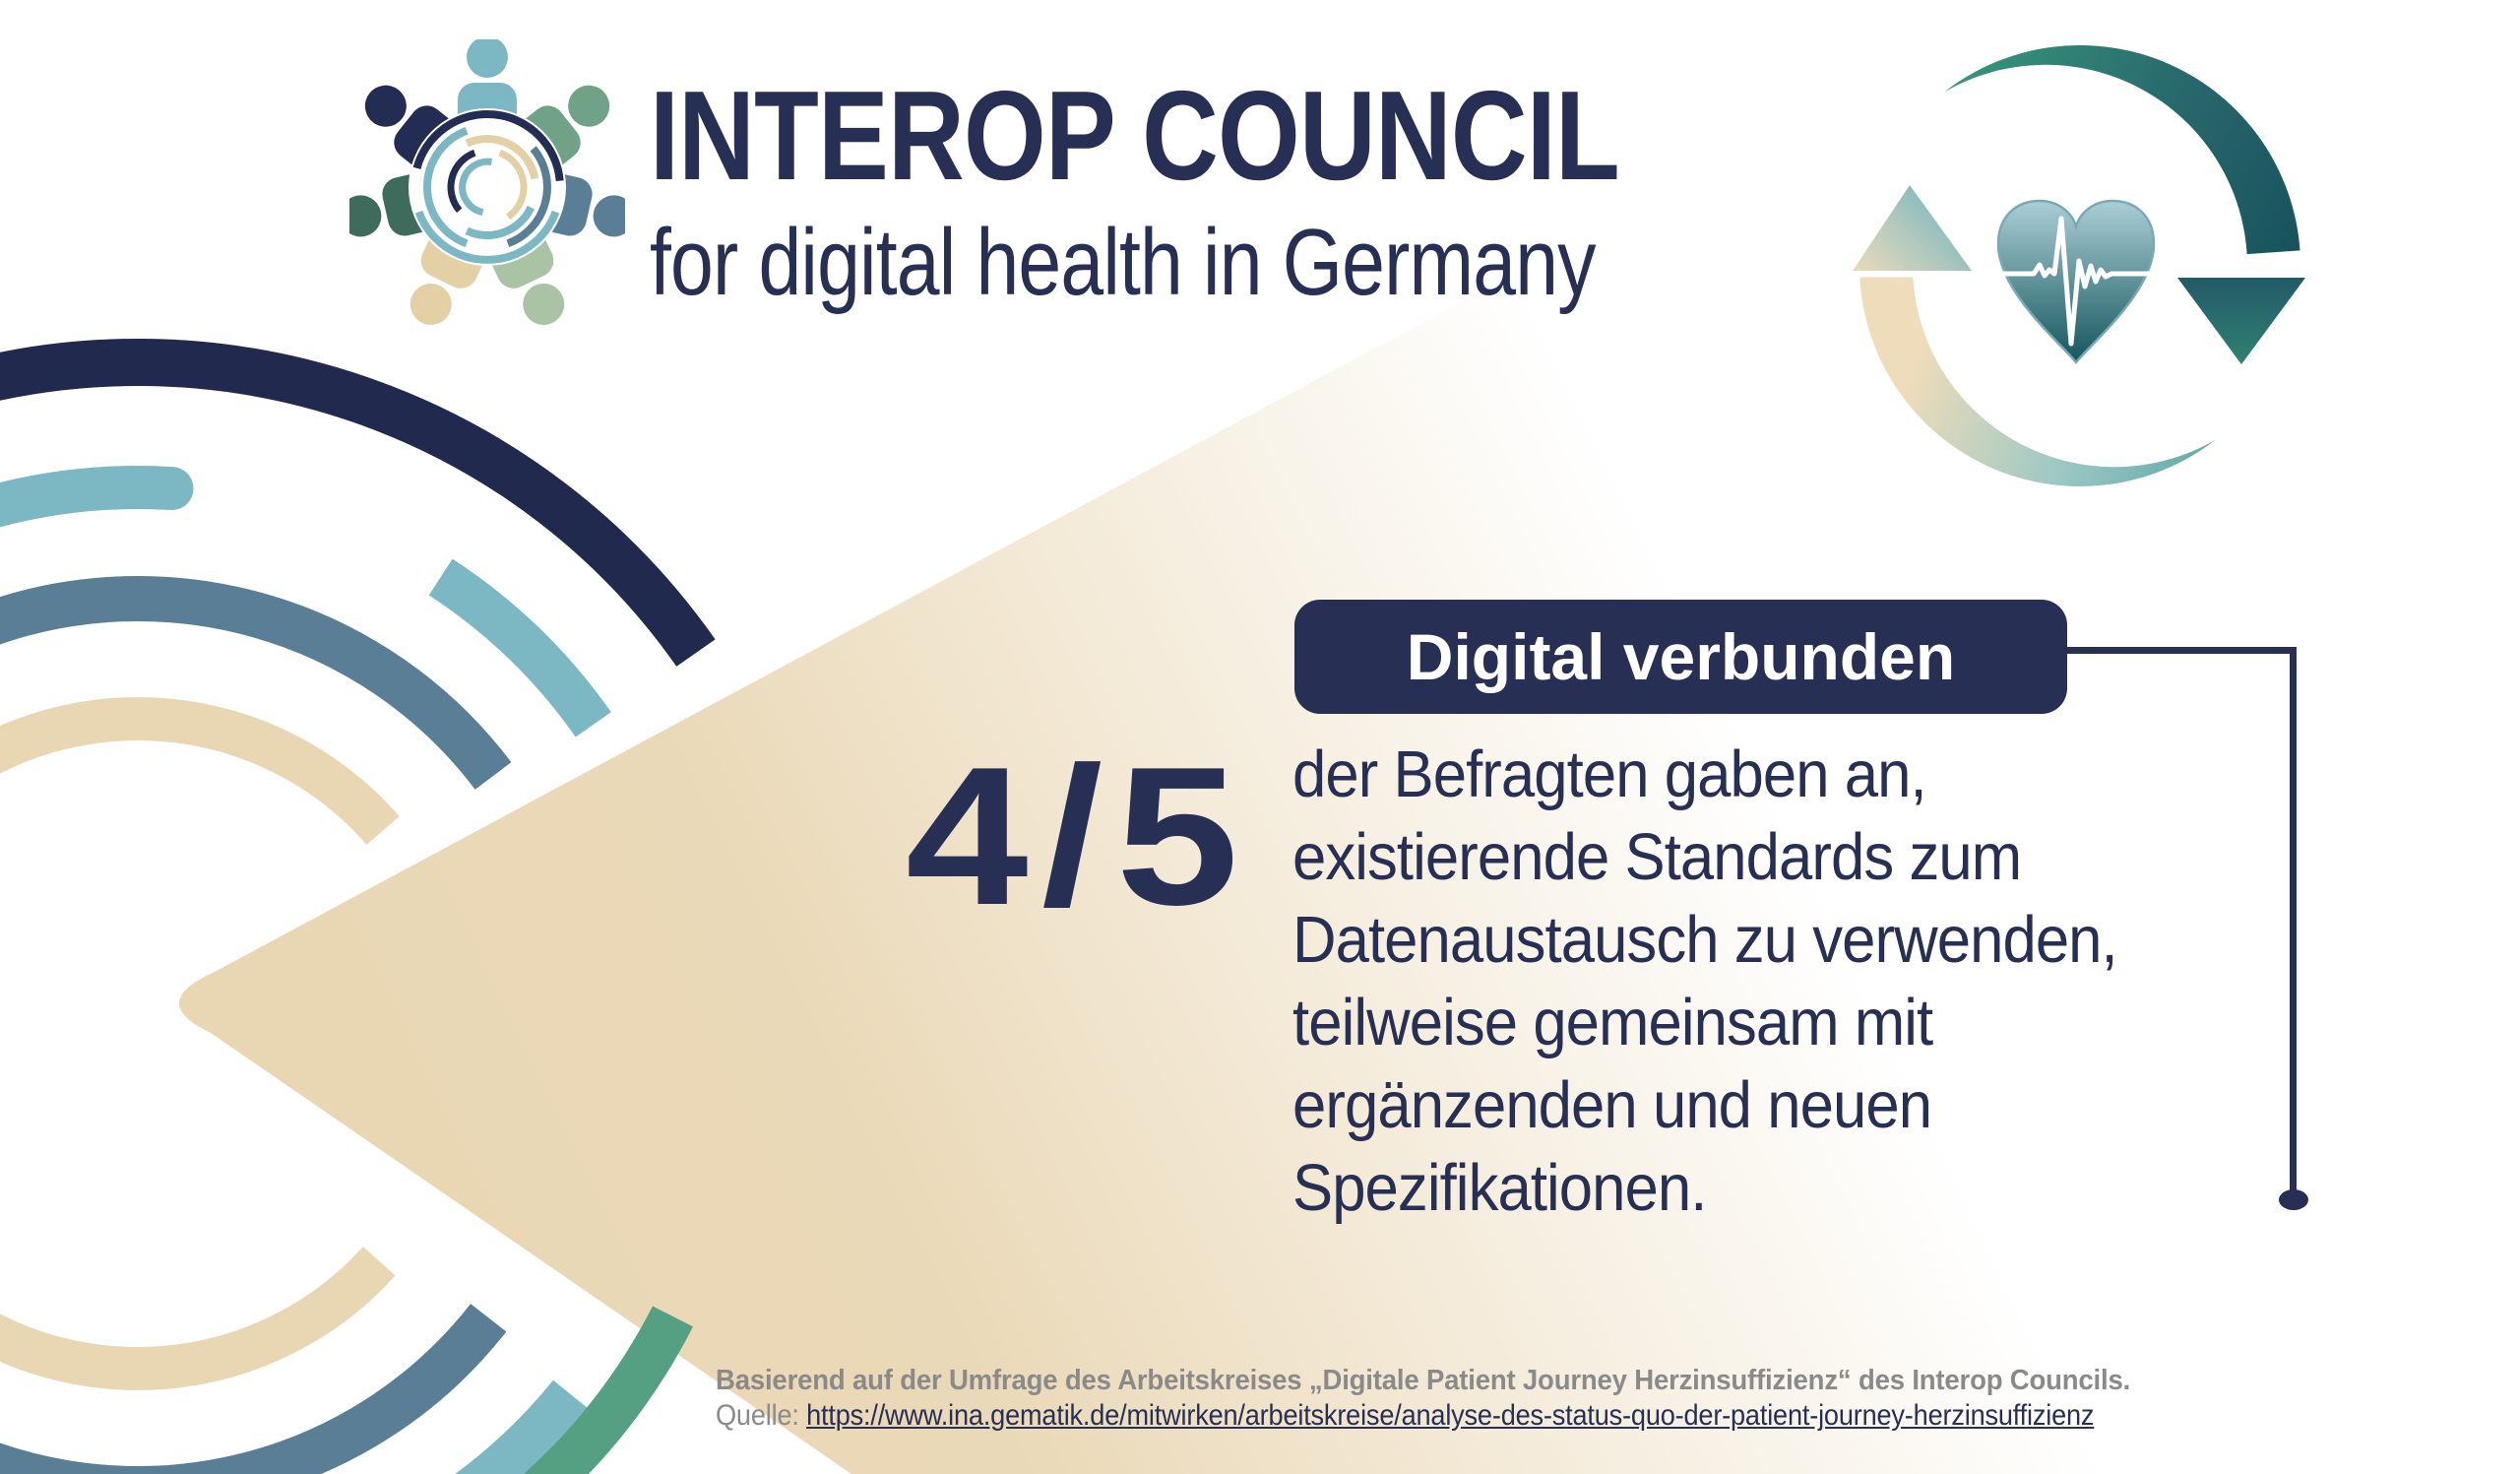  I want to click on cycle-arc-bottom, so click(2037, 380).